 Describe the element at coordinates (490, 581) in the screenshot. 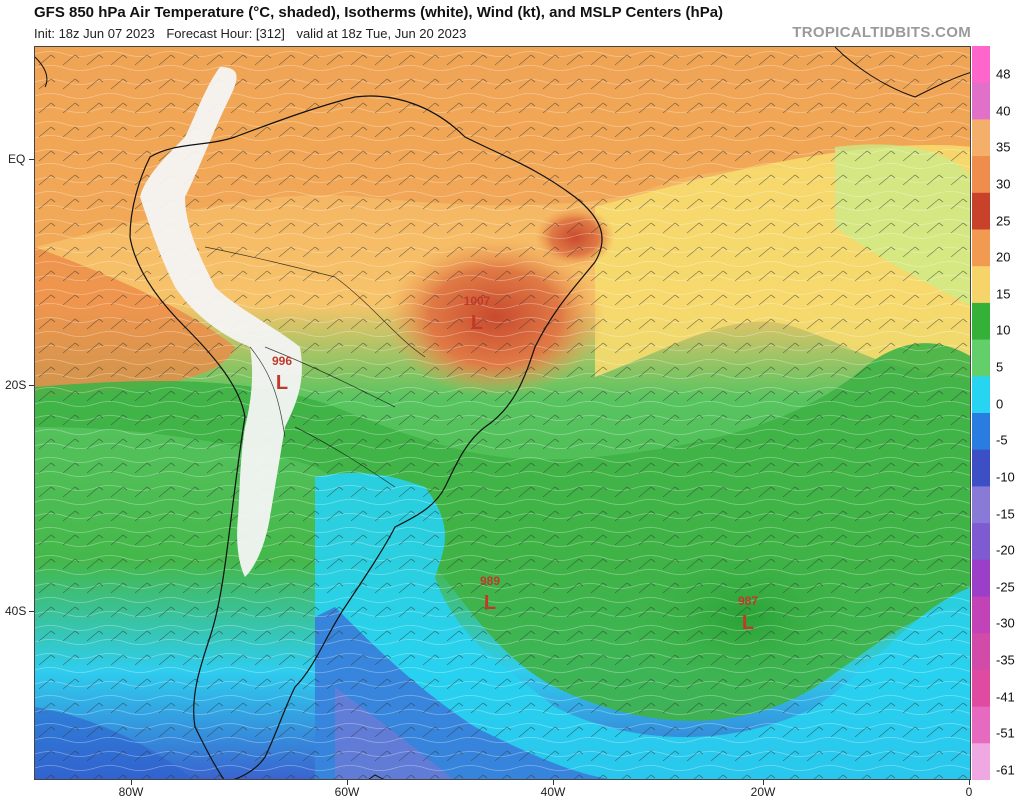

I see `low-pressure-value: 989` at that location.